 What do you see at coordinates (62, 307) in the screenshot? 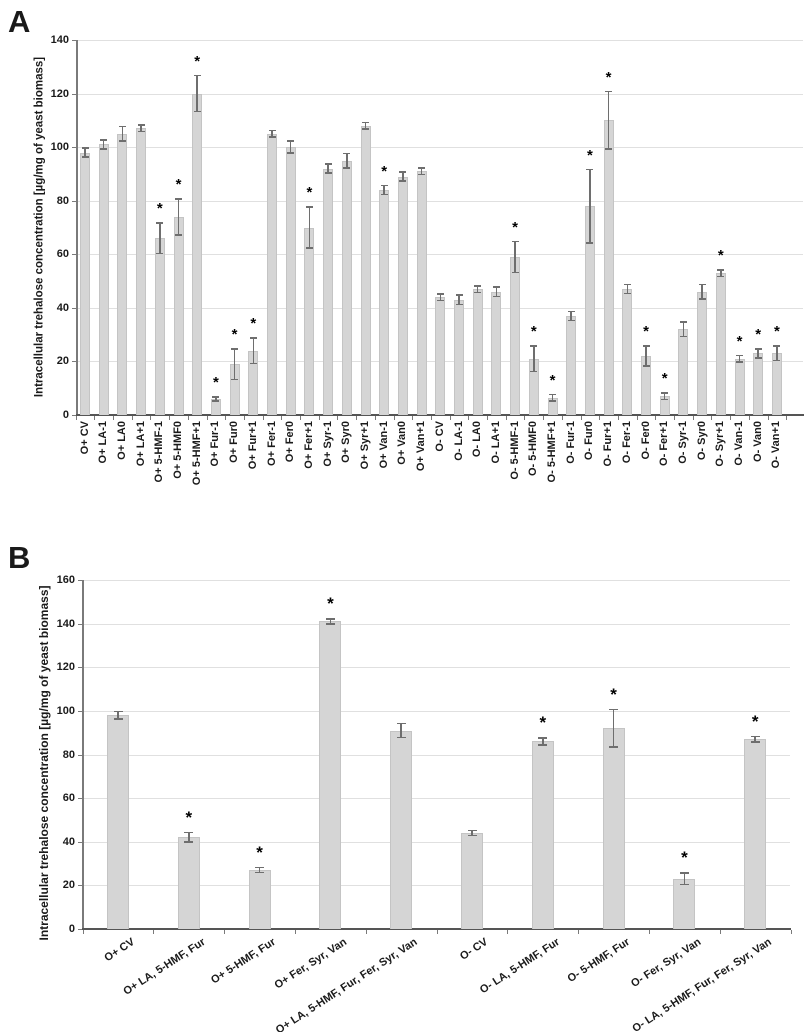
I see `y-tick-label: 40` at bounding box center [62, 307].